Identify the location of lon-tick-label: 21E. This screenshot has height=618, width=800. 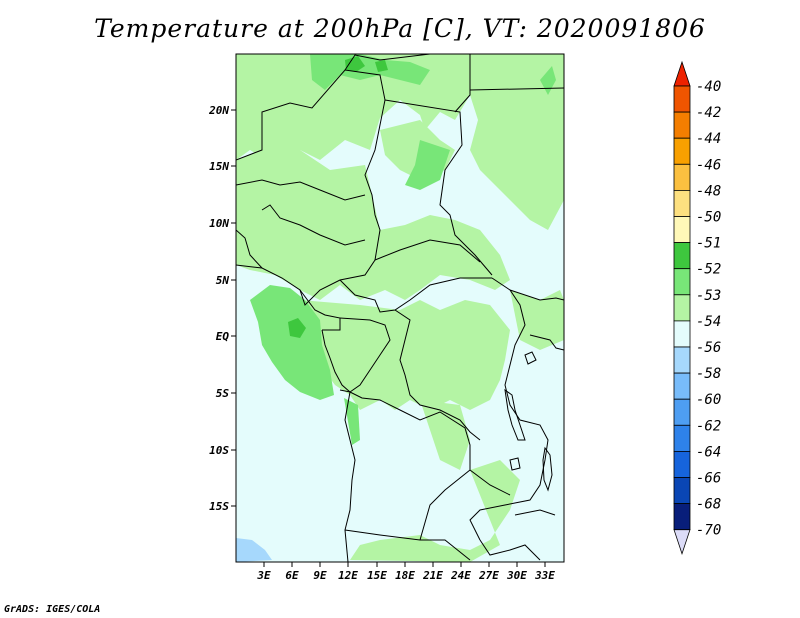
(432, 575).